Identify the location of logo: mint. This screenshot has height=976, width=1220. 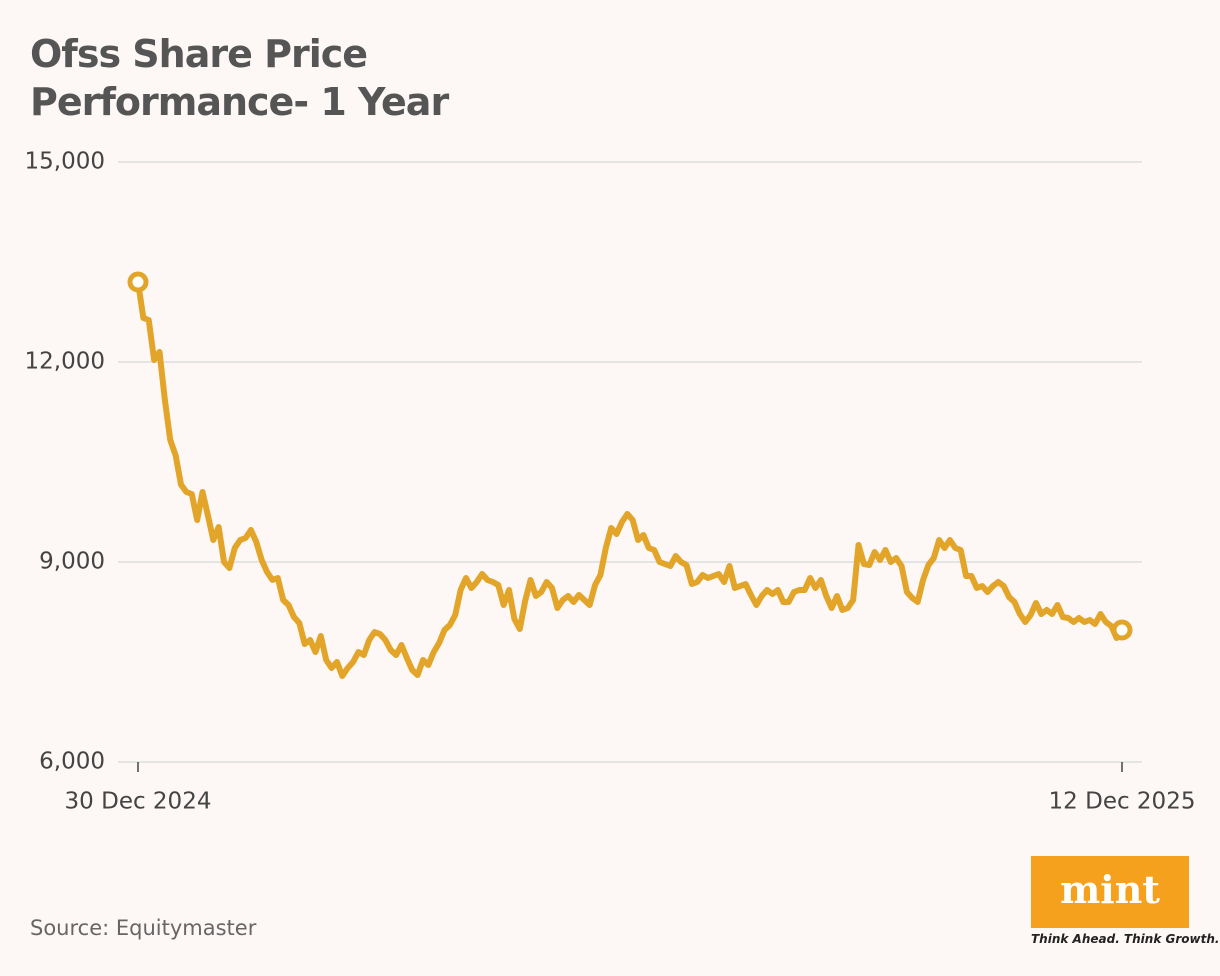
(1110, 892).